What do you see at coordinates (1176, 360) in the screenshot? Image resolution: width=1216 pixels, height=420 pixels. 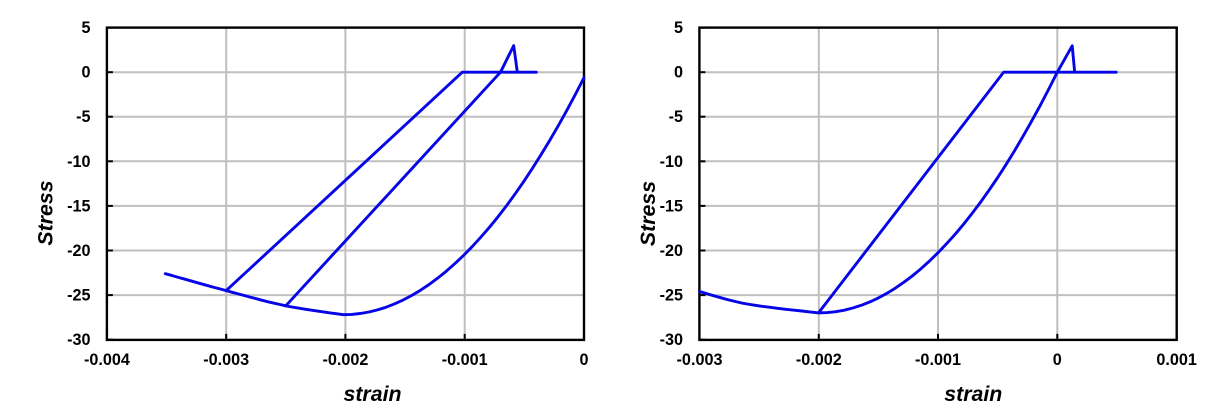 I see `svg-text: 0.001` at bounding box center [1176, 360].